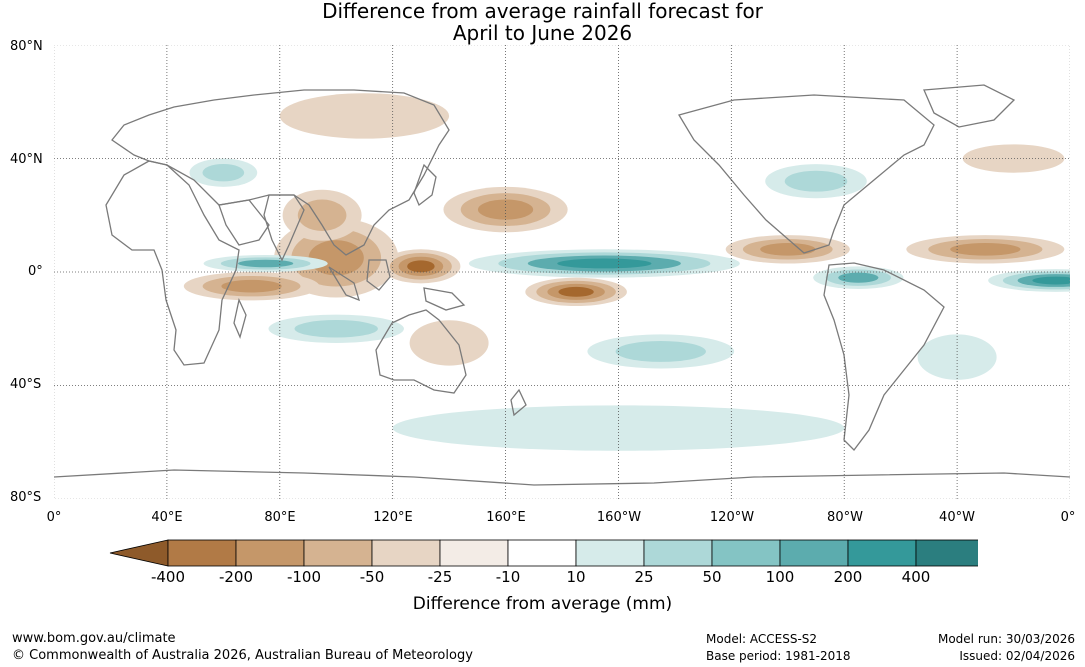  What do you see at coordinates (236, 577) in the screenshot?
I see `colorbar-tick: -200` at bounding box center [236, 577].